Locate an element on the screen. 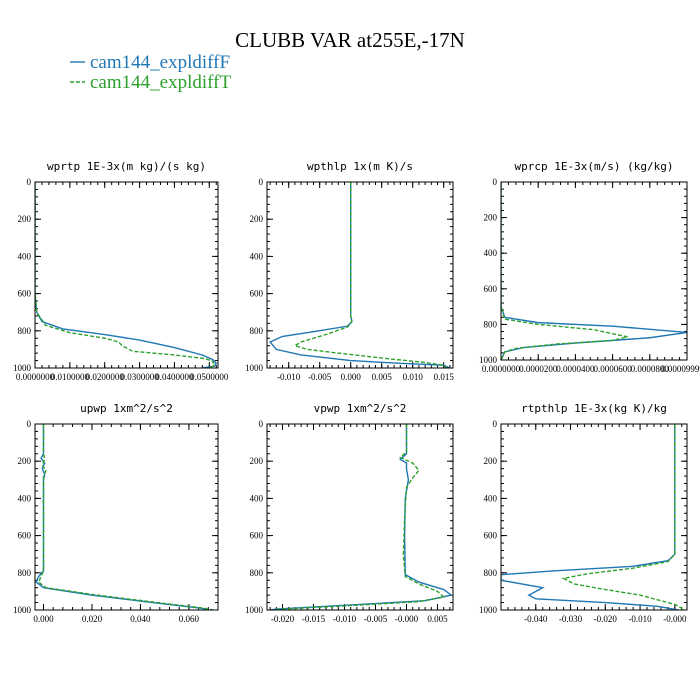  x-tick-label: -0.015 is located at coordinates (314, 619).